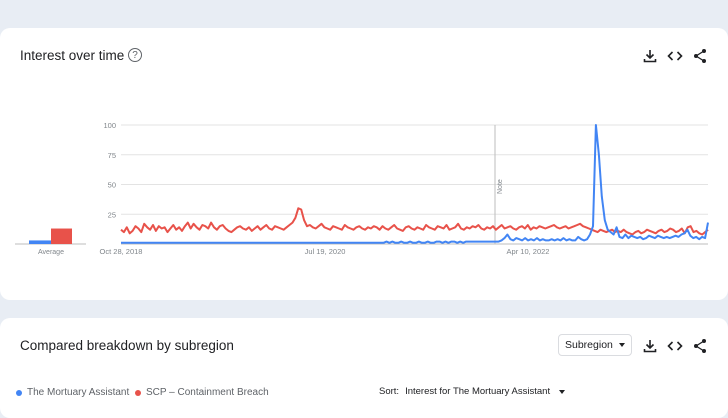 The height and width of the screenshot is (418, 728). What do you see at coordinates (72, 55) in the screenshot?
I see `section-title: Interest over time` at bounding box center [72, 55].